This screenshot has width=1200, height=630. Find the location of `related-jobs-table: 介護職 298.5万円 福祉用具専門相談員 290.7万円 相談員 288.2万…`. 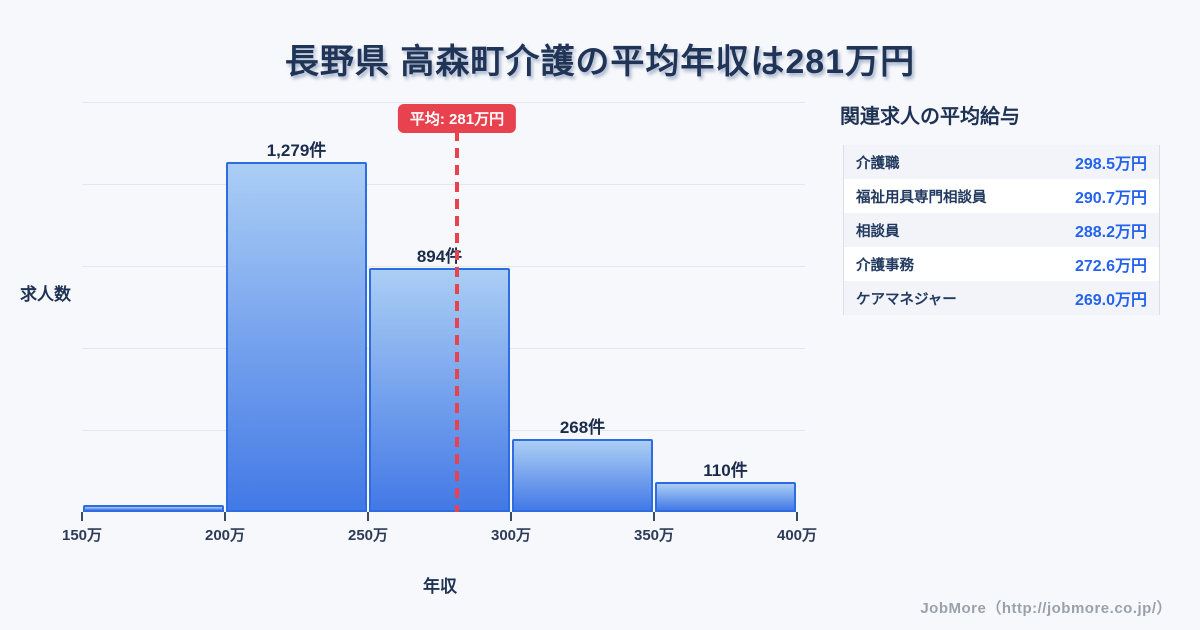

related-jobs-table: 介護職 298.5万円 福祉用具専門相談員 290.7万円 相談員 288.2万… is located at coordinates (1001, 230).